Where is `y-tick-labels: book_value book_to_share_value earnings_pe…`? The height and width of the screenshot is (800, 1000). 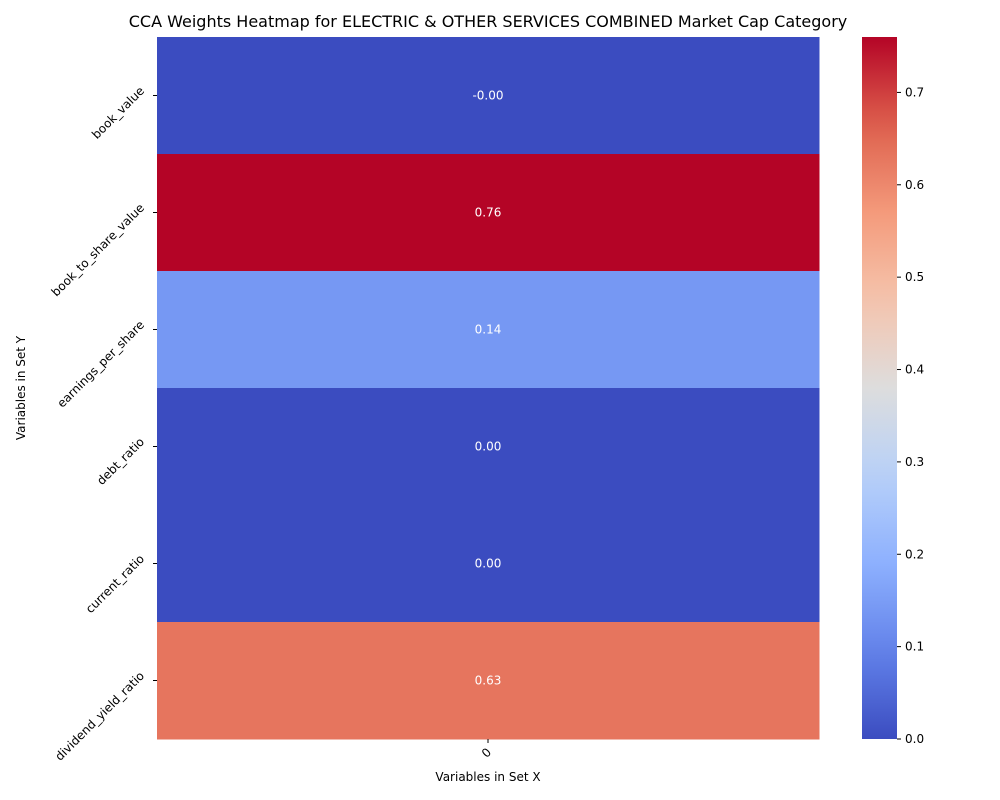 y-tick-labels: book_value book_to_share_value earnings_pe… is located at coordinates (103, 424).